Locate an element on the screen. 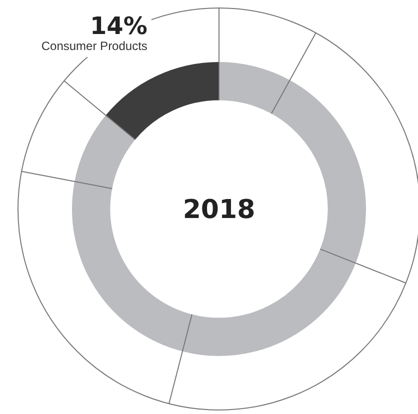 Image resolution: width=418 pixels, height=414 pixels. data-label: 14% is located at coordinates (119, 26).